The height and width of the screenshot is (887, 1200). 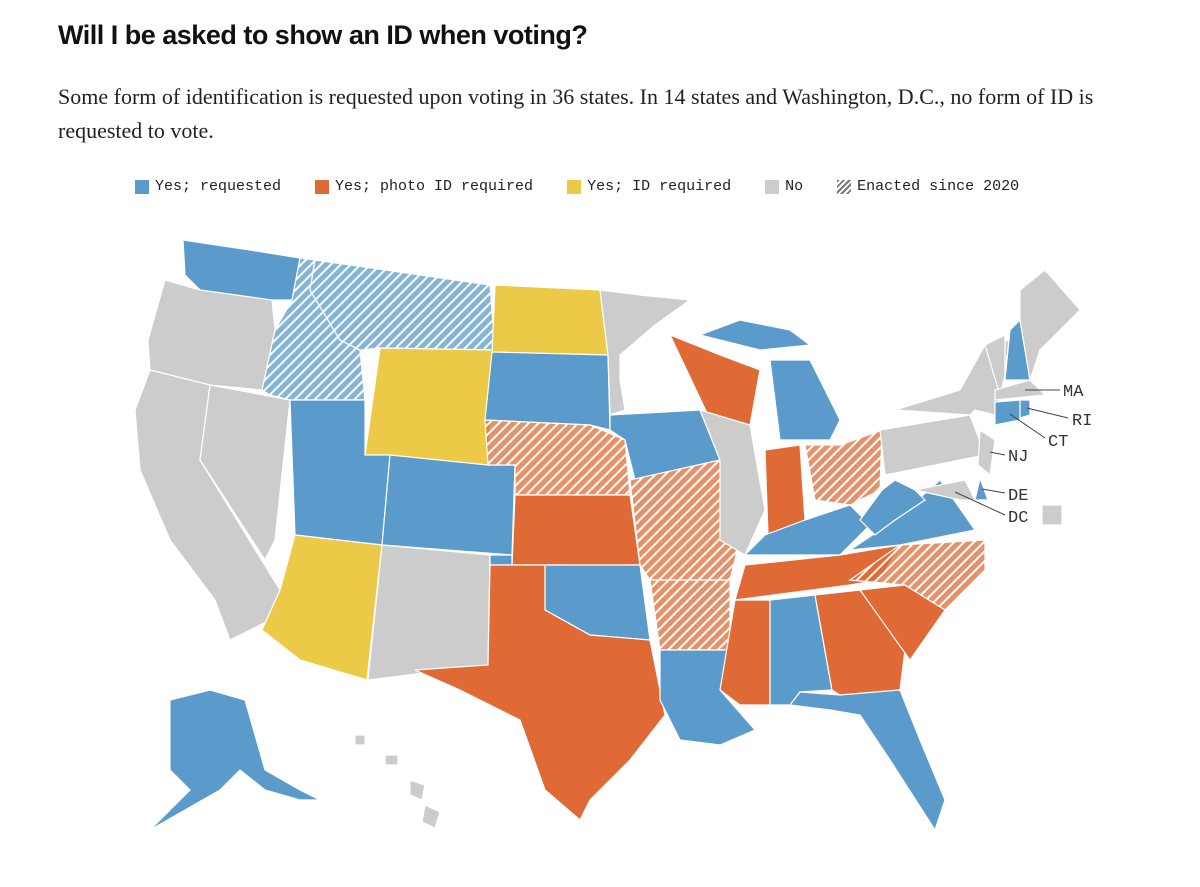 What do you see at coordinates (794, 186) in the screenshot?
I see `legend-label: No` at bounding box center [794, 186].